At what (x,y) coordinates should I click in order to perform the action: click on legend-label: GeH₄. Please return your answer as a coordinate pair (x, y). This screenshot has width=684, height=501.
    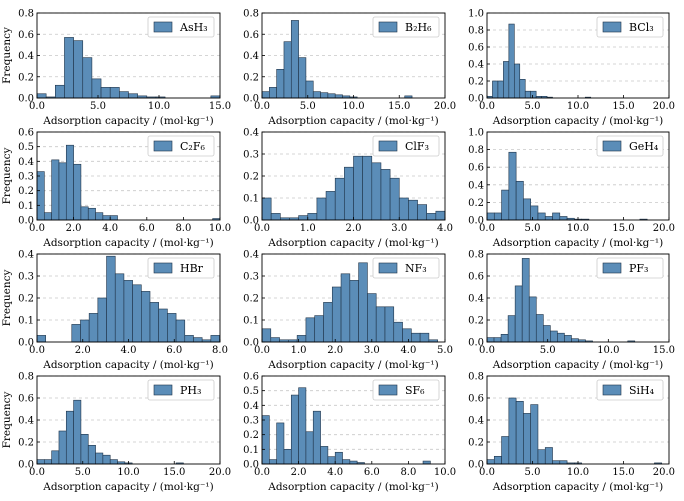
    Looking at the image, I should click on (644, 146).